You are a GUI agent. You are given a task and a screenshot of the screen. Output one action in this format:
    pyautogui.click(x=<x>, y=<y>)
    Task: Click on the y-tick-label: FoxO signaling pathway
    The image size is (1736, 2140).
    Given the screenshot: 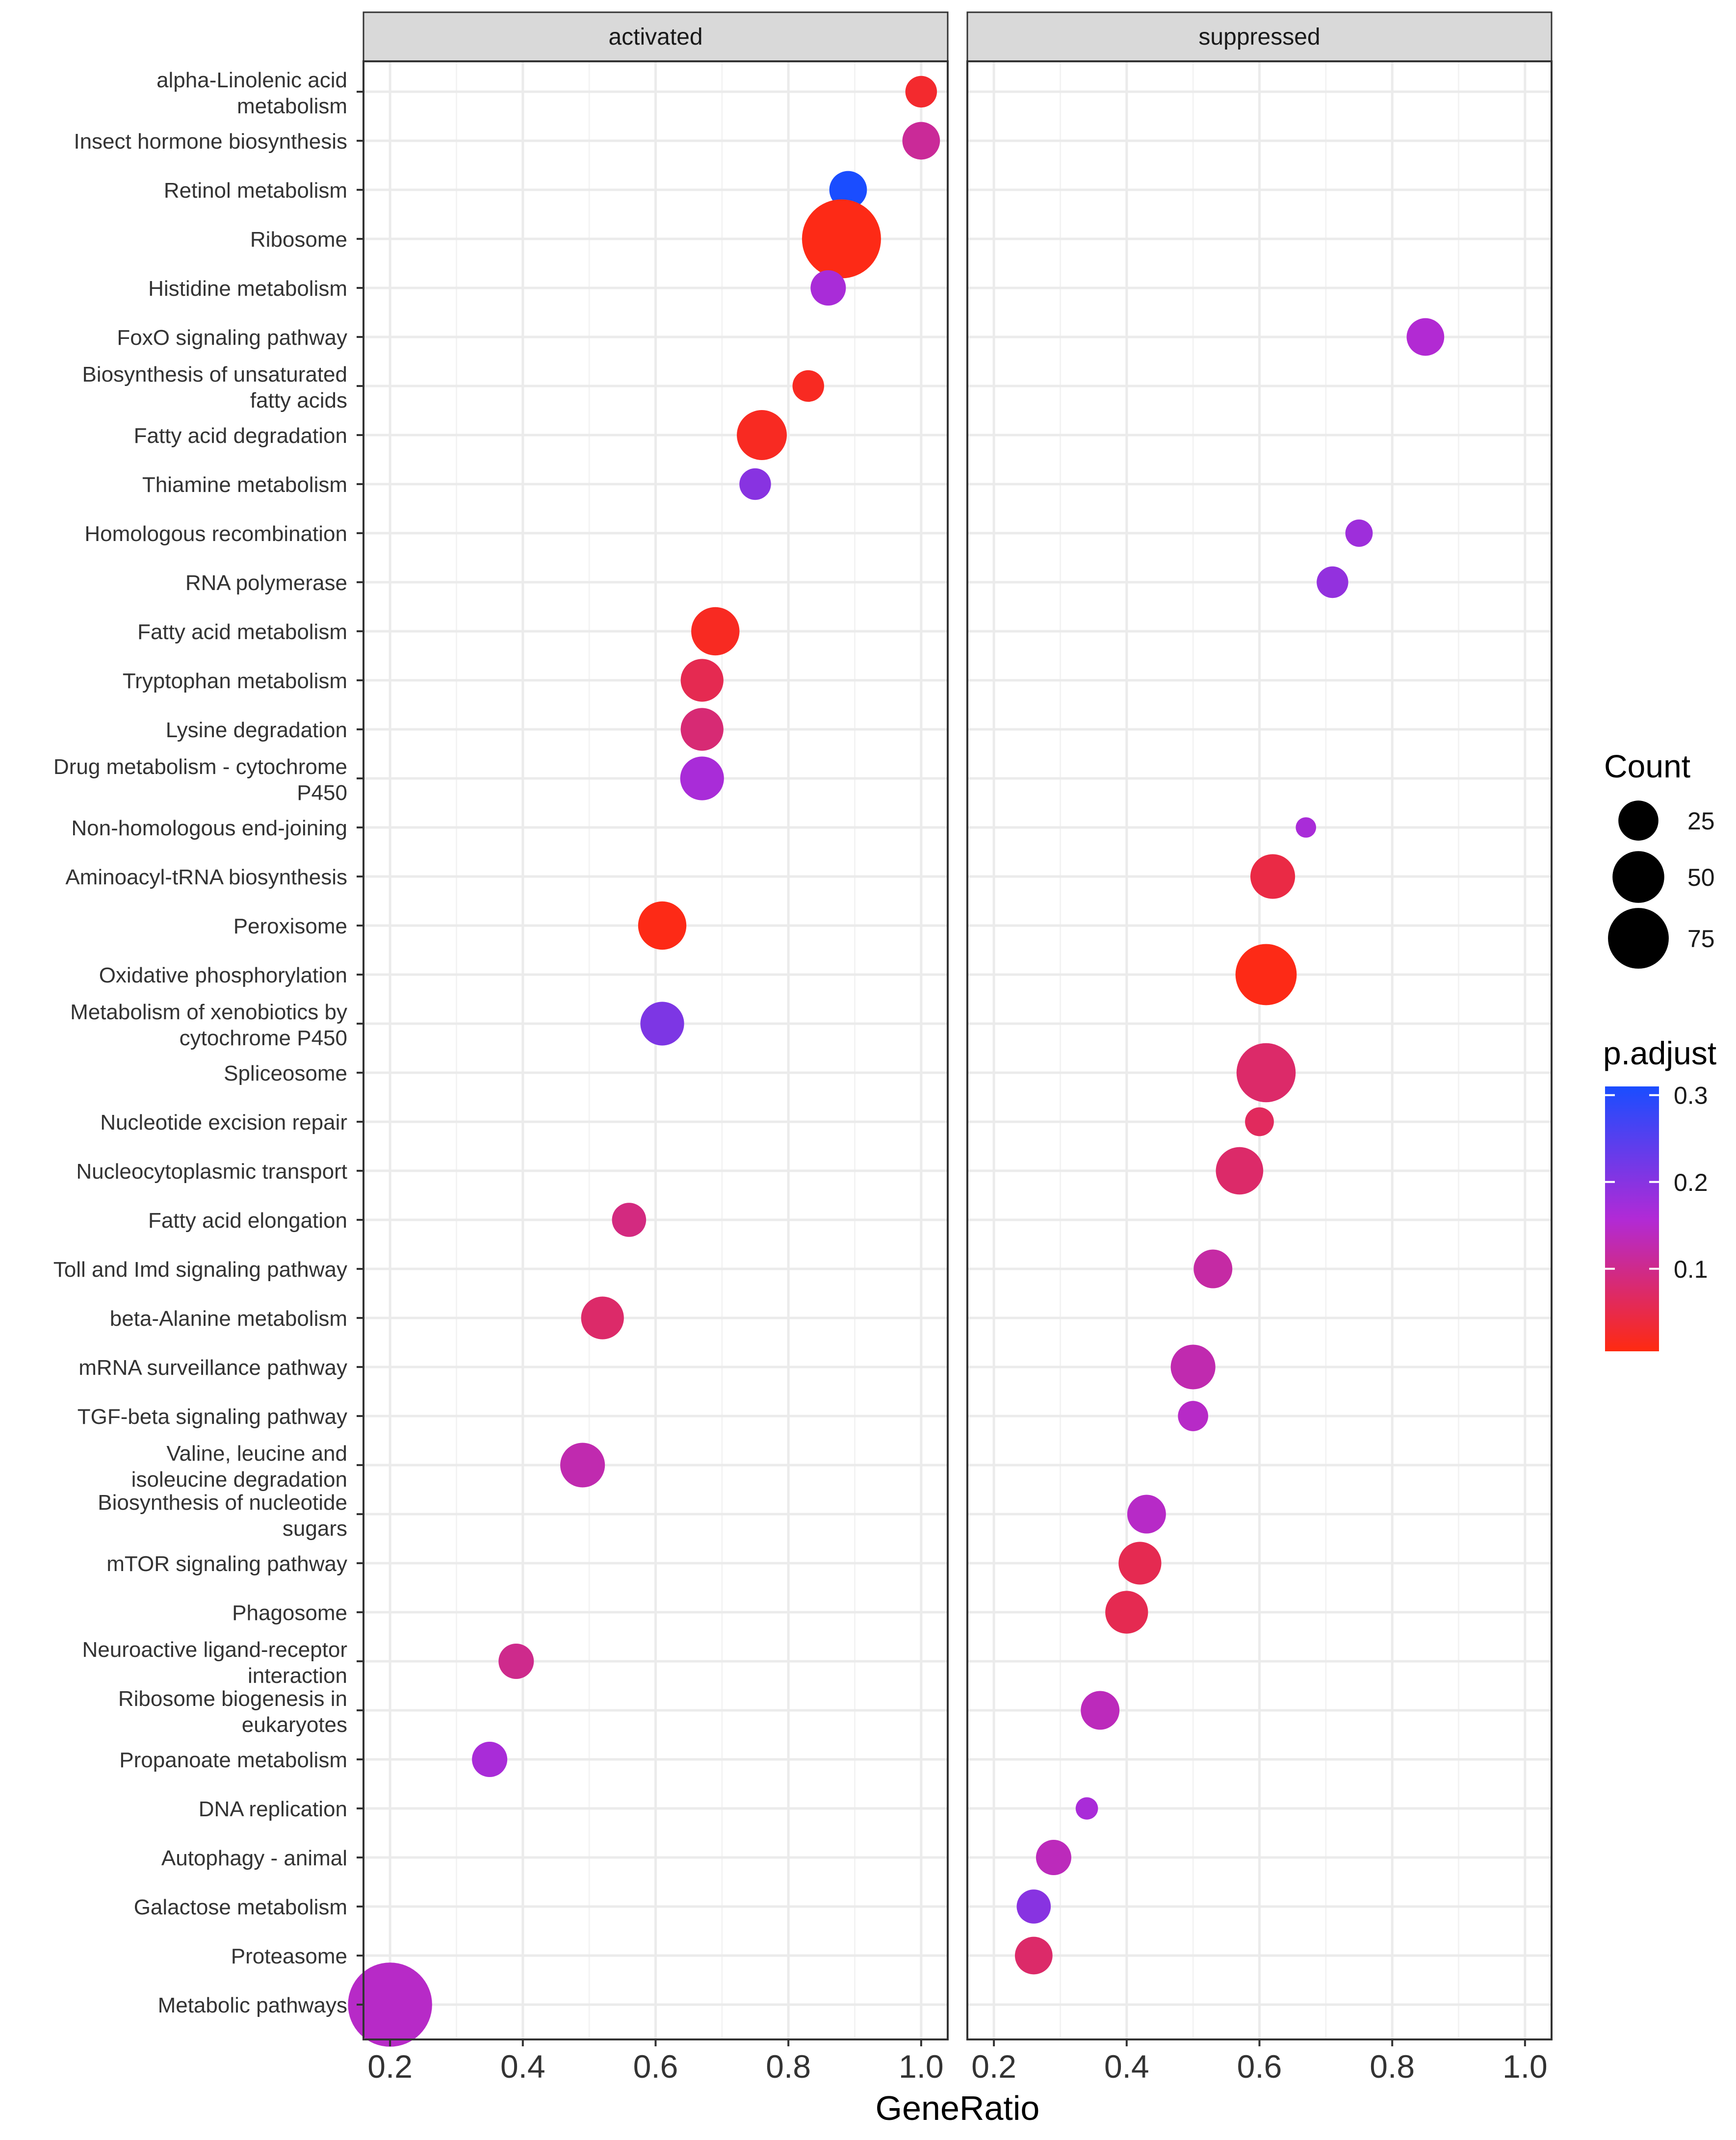 What is the action you would take?
    pyautogui.click(x=232, y=338)
    